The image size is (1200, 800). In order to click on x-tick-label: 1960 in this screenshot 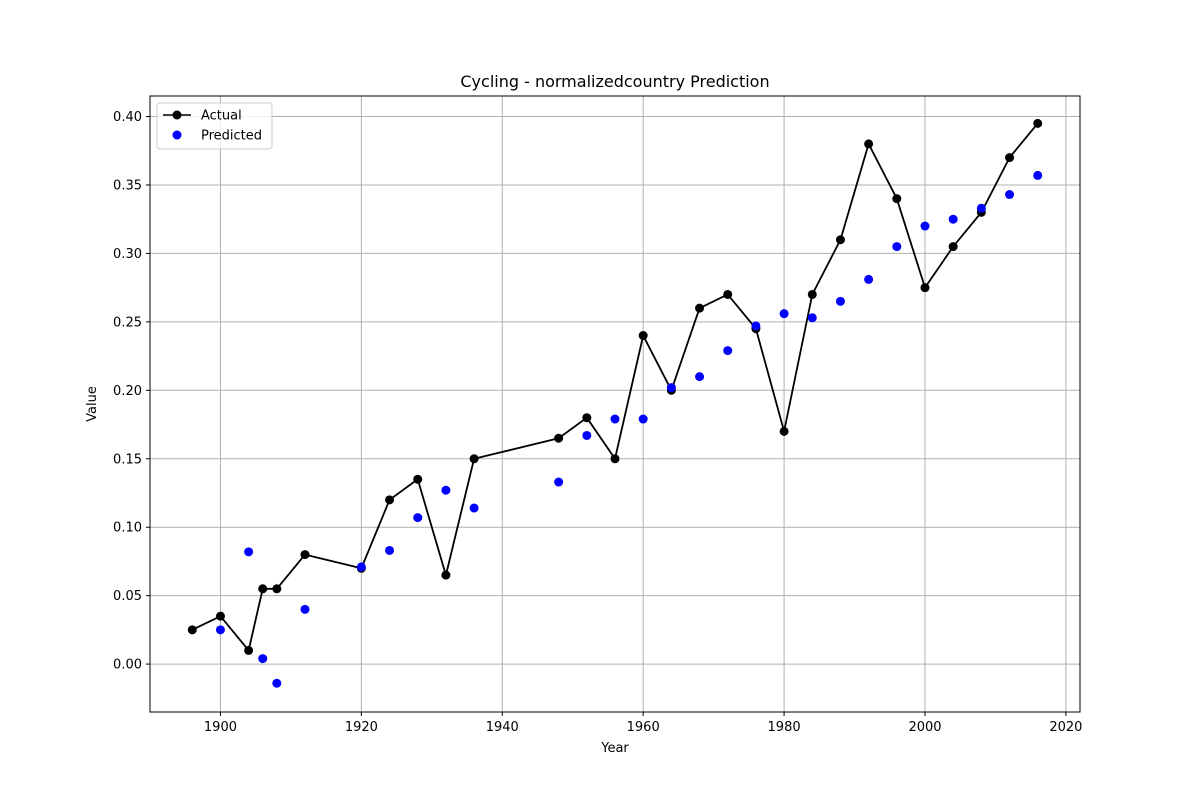, I will do `click(643, 727)`.